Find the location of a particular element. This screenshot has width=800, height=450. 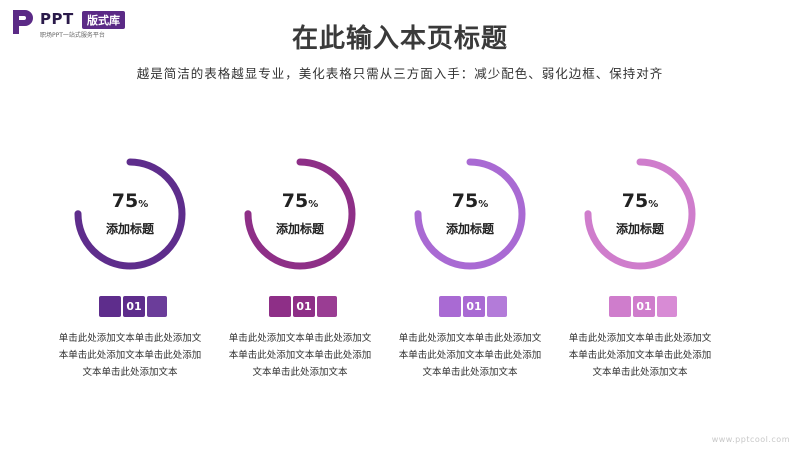

logo-name: PPT is located at coordinates (57, 19).